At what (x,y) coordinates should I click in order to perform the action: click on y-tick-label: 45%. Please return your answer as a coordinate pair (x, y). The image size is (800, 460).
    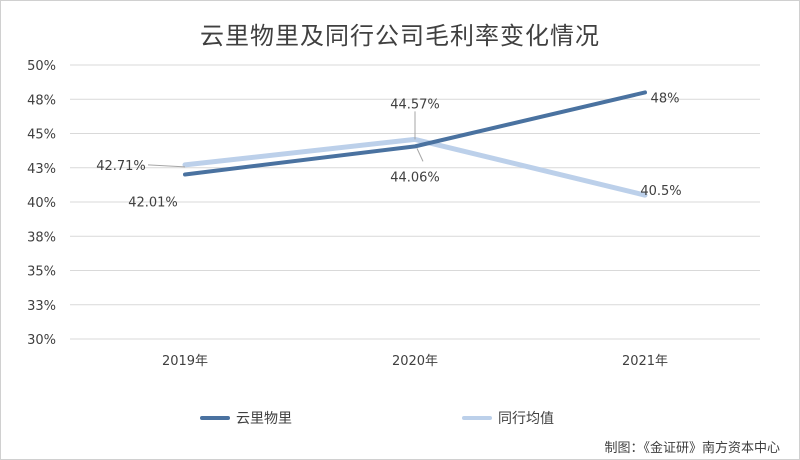
    Looking at the image, I should click on (41, 135).